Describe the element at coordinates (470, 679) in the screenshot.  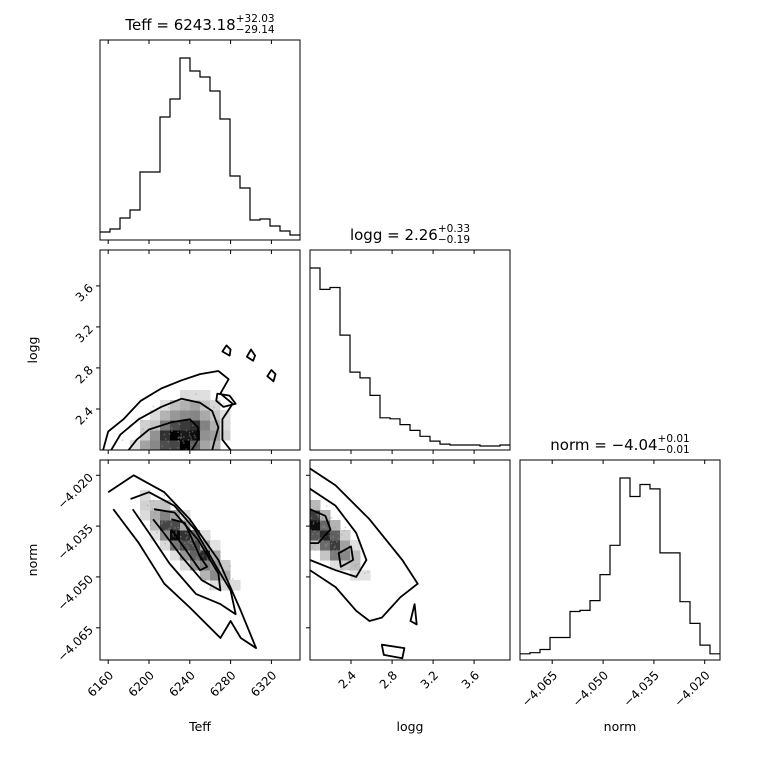
I see `x-tick-label: 3.6` at that location.